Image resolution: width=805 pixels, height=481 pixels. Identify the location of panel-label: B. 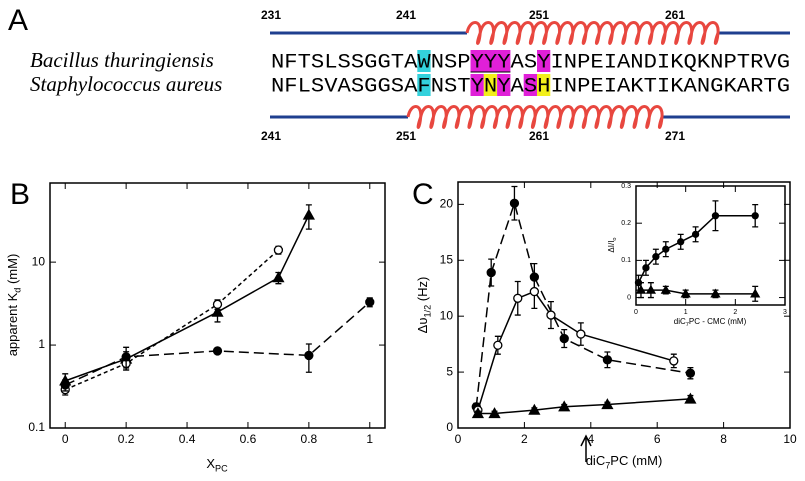
(20, 194).